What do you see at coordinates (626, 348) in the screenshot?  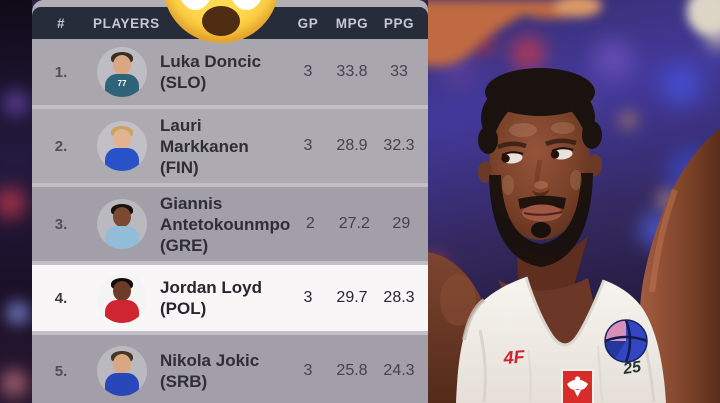 I see `eurobasket-logo: 25` at bounding box center [626, 348].